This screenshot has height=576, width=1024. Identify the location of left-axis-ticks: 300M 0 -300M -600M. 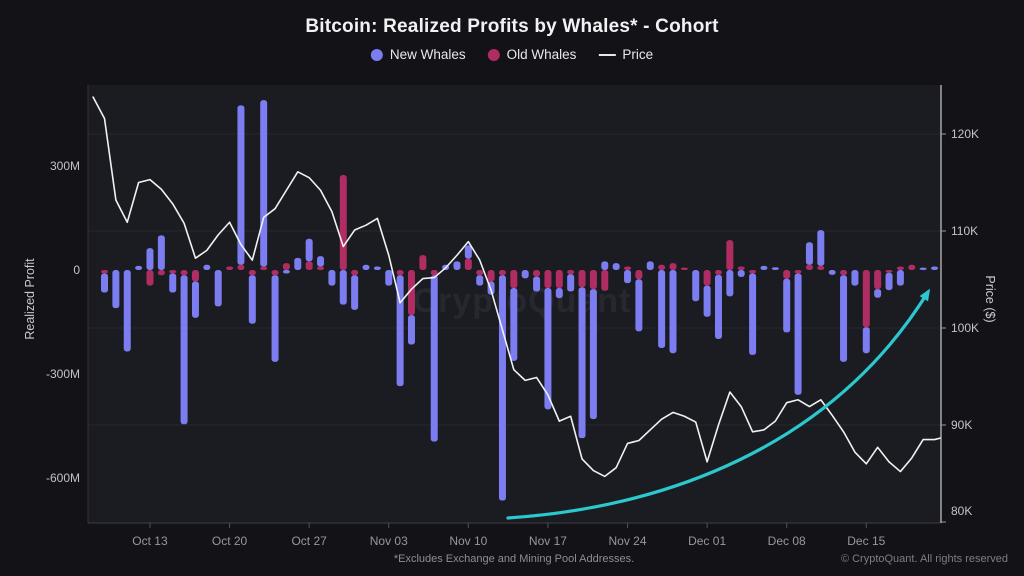
(63, 322).